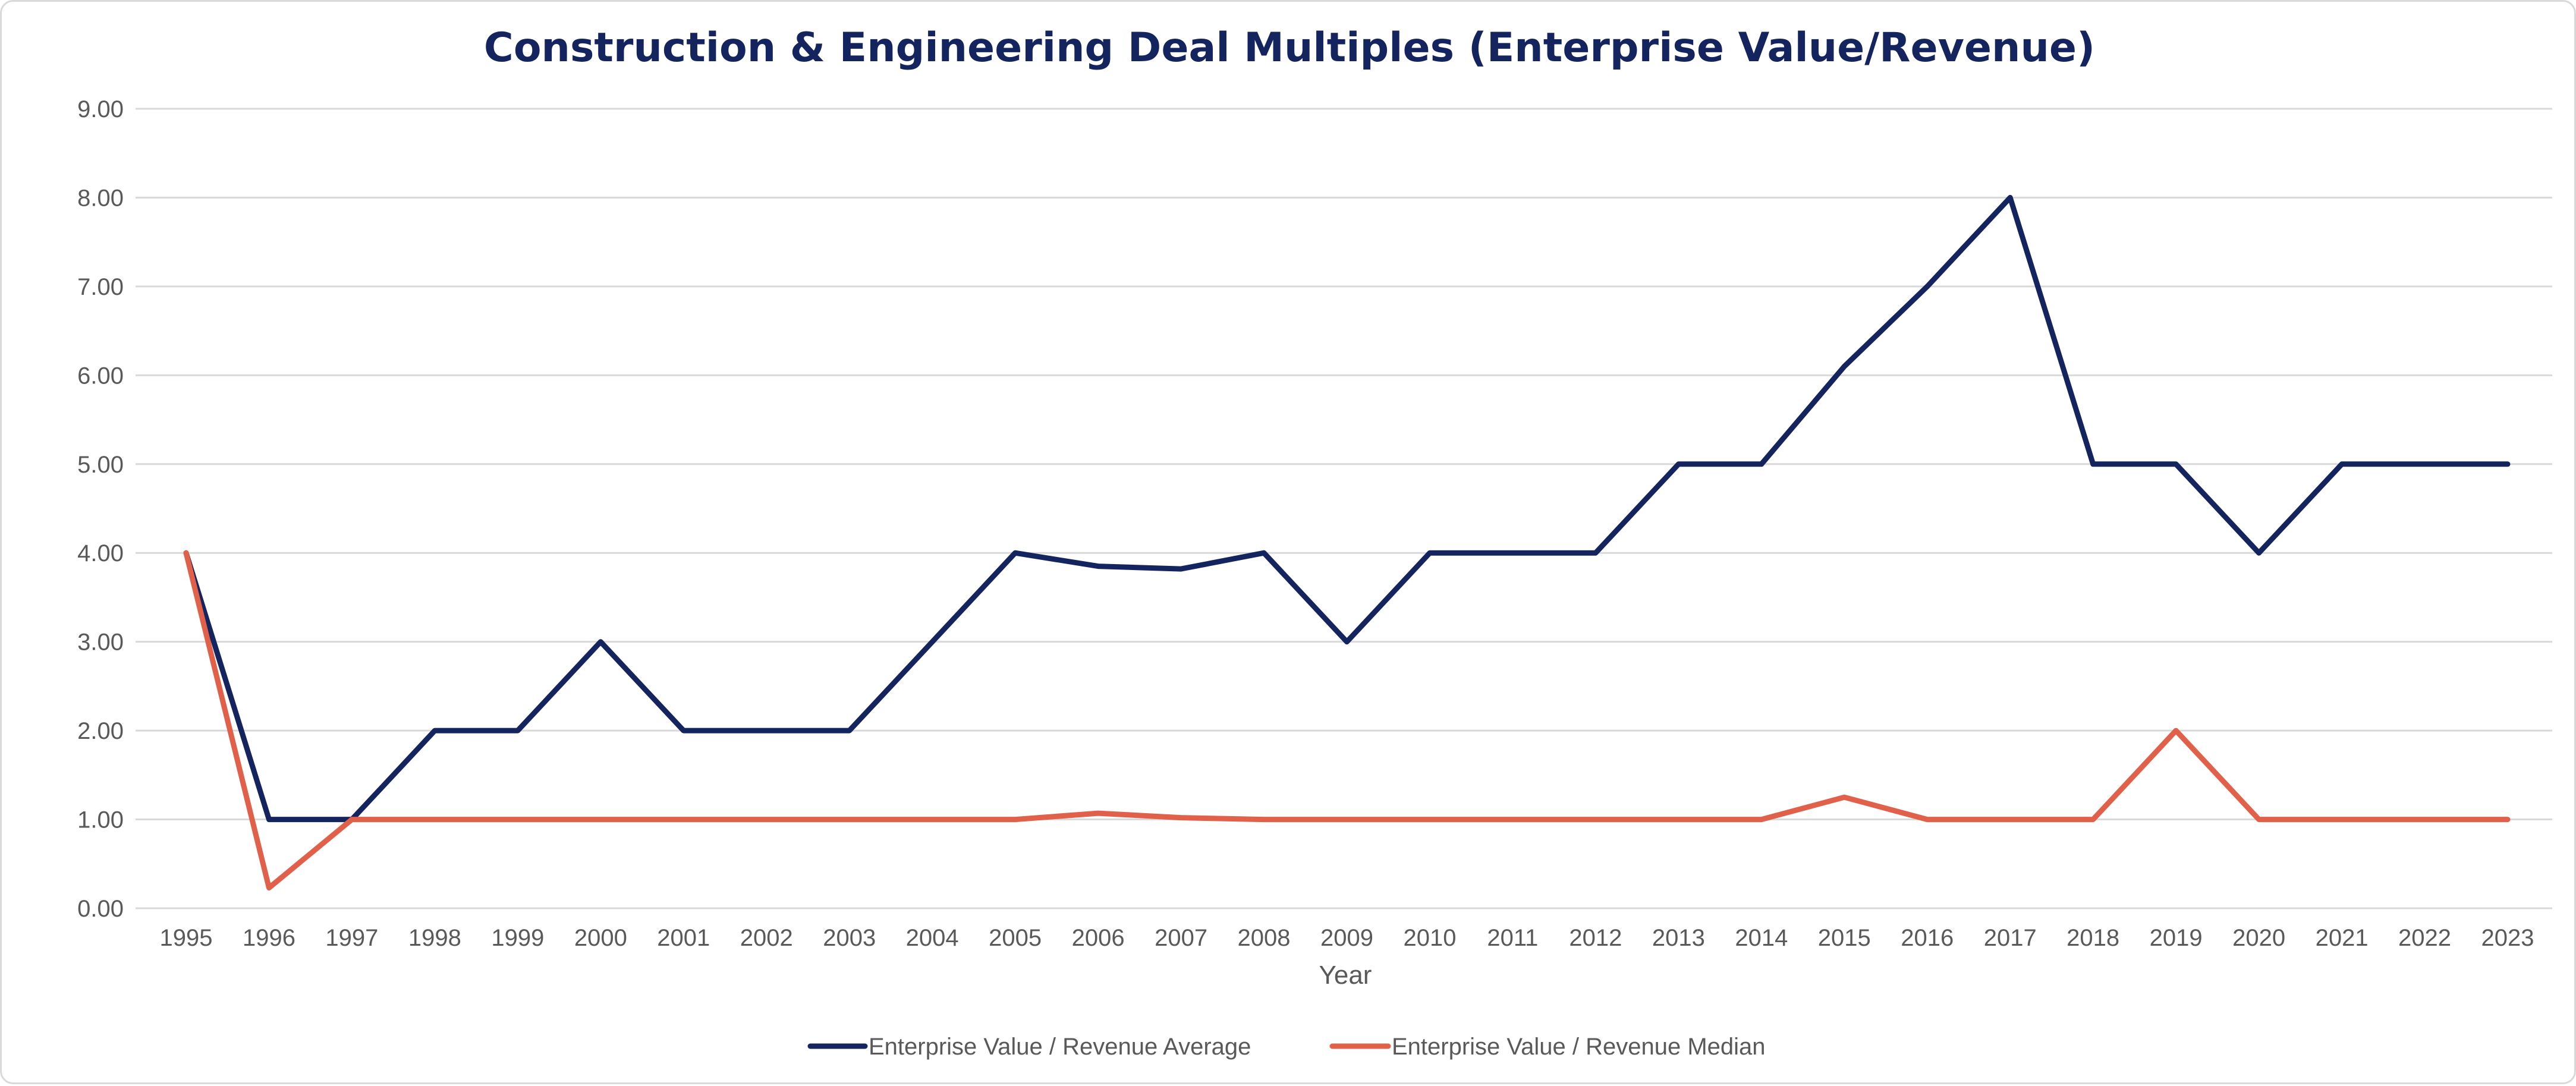  Describe the element at coordinates (2258, 938) in the screenshot. I see `x-tick-label: 2020` at that location.